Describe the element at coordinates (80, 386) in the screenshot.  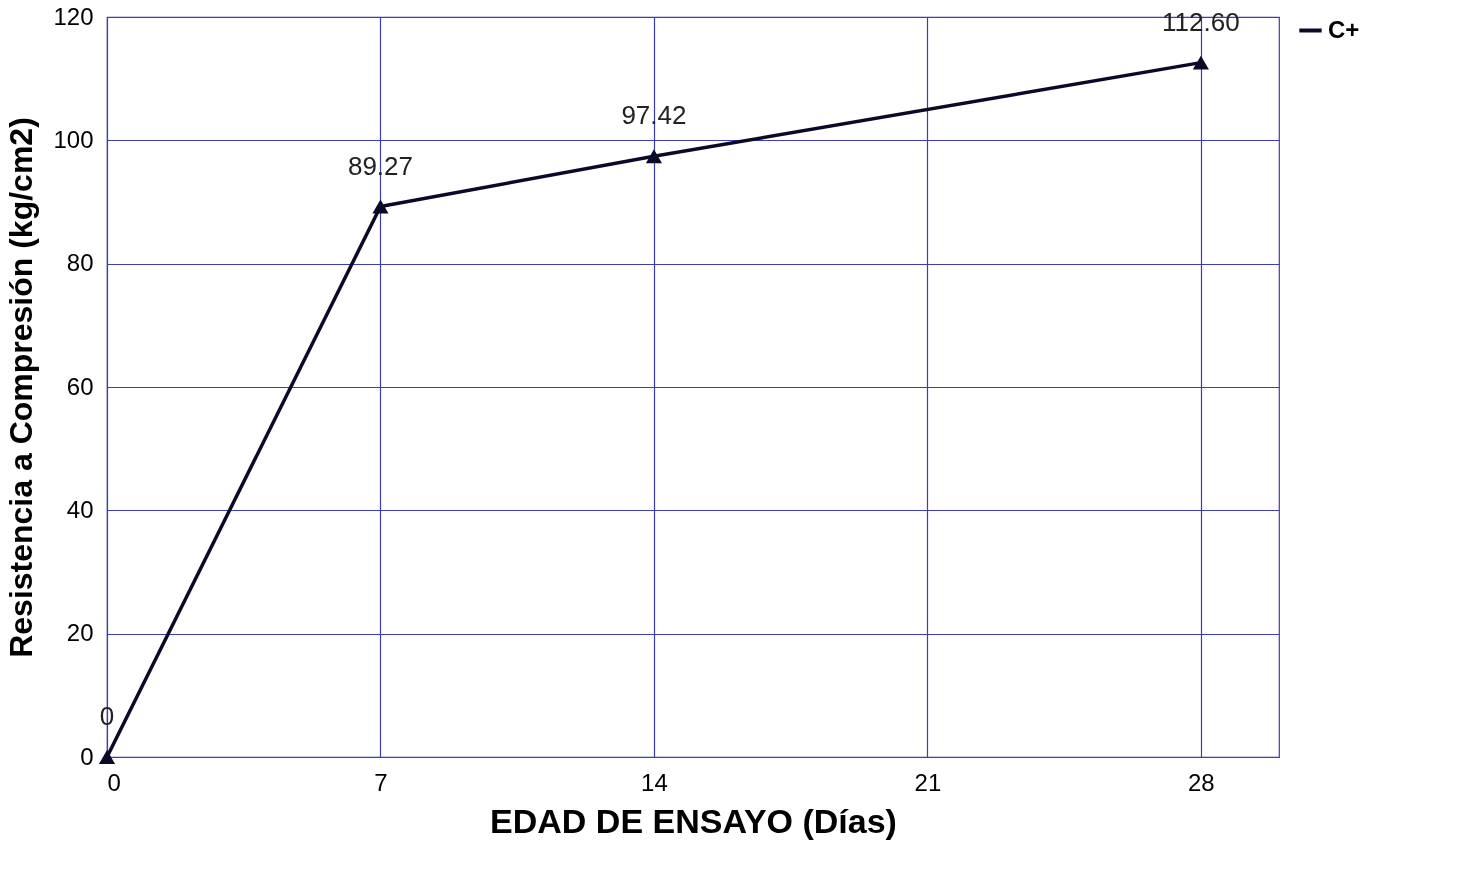
I see `y-tick-label: 60` at that location.